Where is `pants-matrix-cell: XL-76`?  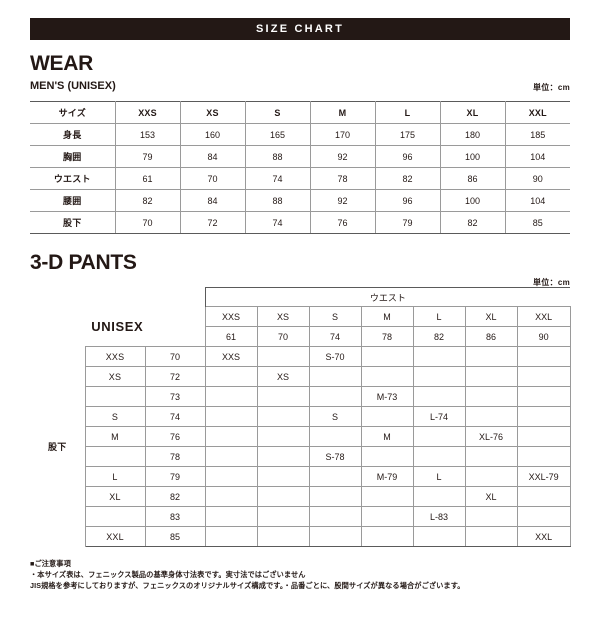
pants-matrix-cell: XL-76 is located at coordinates (491, 436).